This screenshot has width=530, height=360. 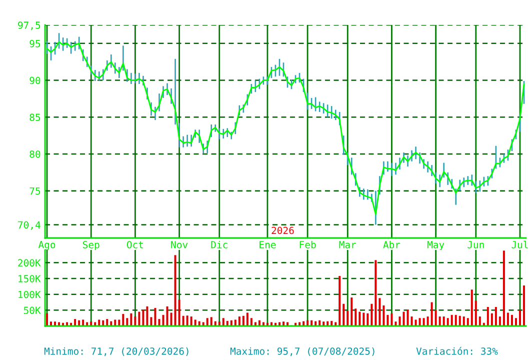 I want to click on y-tick-label: 75, so click(x=35, y=191).